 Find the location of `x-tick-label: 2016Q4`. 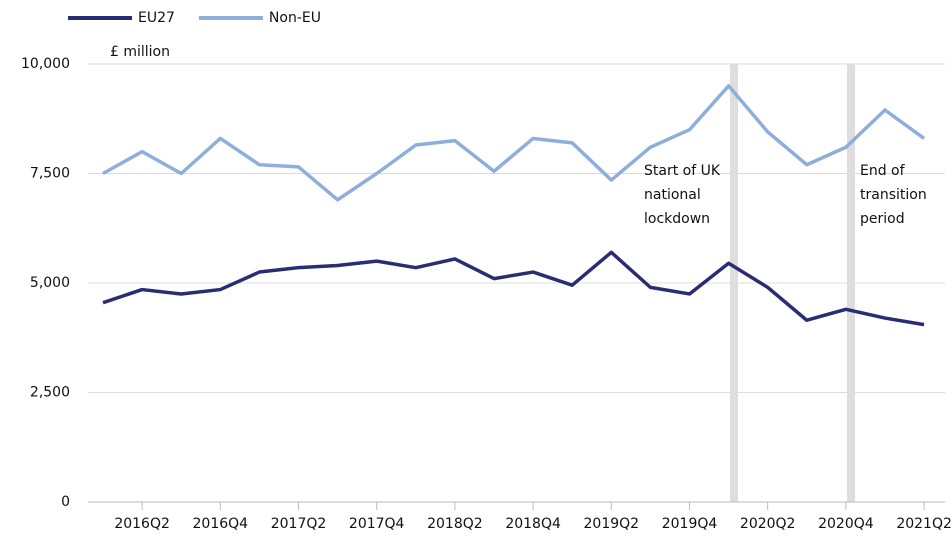

x-tick-label: 2016Q4 is located at coordinates (221, 524).